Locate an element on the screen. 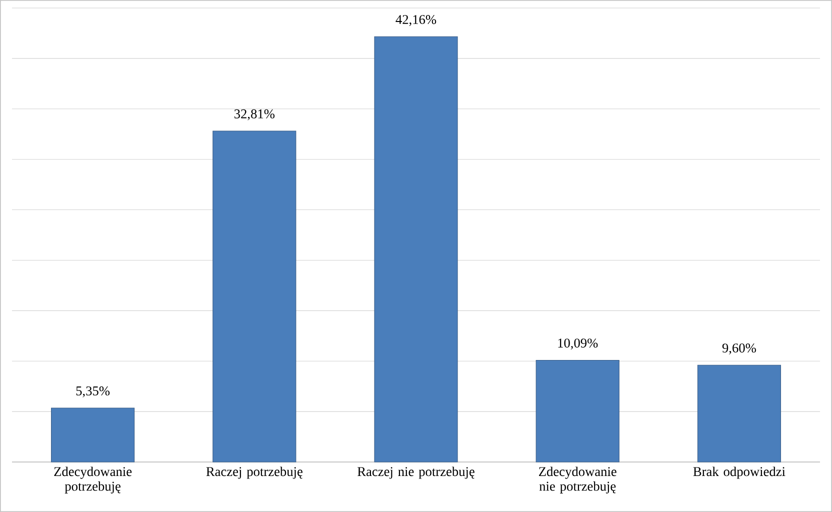  data-label: 5,35% is located at coordinates (93, 392).